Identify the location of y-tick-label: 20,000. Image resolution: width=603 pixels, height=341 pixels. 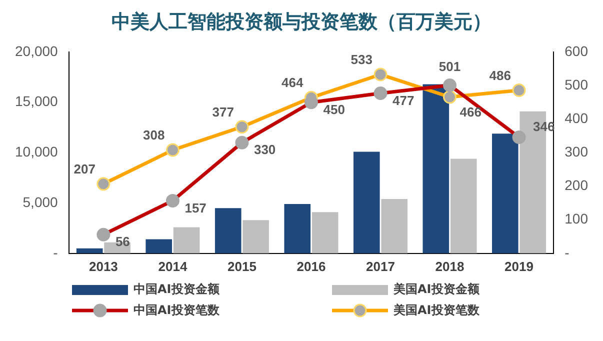
(36, 50).